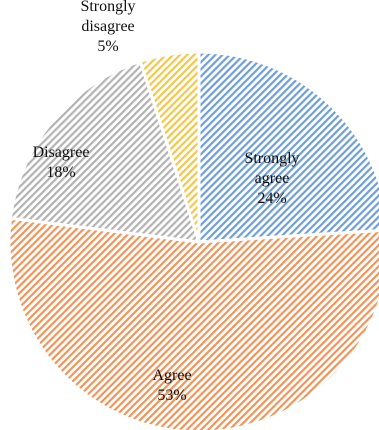  I want to click on slice-label-1: Agree 53%, so click(171, 385).